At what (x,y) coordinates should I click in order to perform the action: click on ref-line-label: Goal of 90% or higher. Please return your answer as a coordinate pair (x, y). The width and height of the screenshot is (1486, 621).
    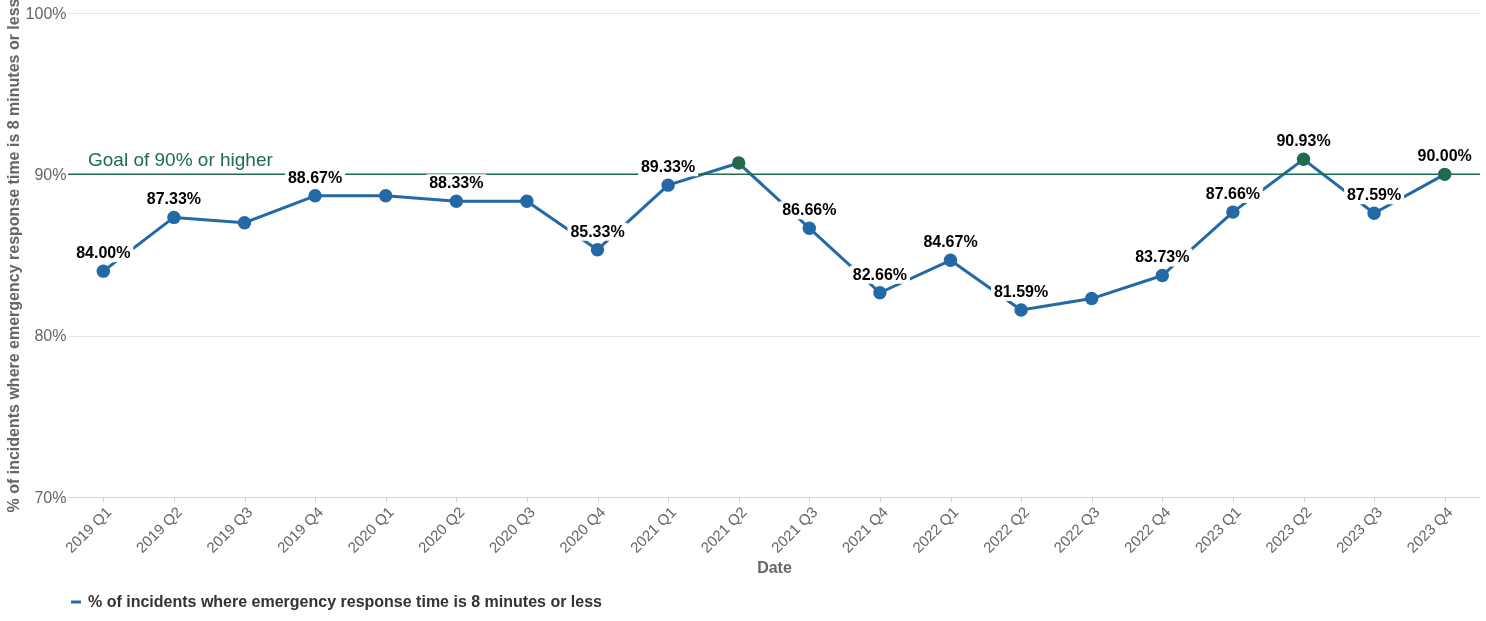
    Looking at the image, I should click on (181, 160).